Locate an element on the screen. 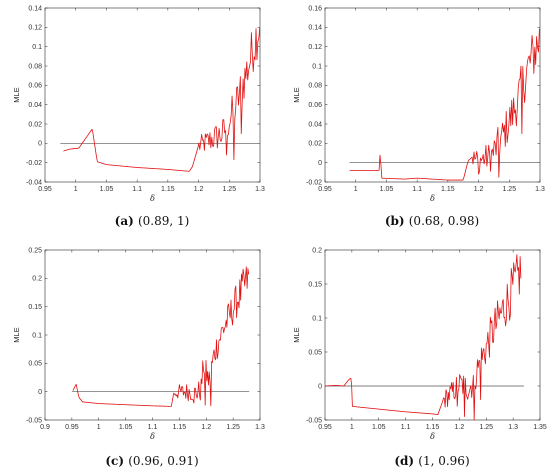 Image resolution: width=550 pixels, height=475 pixels. caption-letter: (a) is located at coordinates (126, 221).